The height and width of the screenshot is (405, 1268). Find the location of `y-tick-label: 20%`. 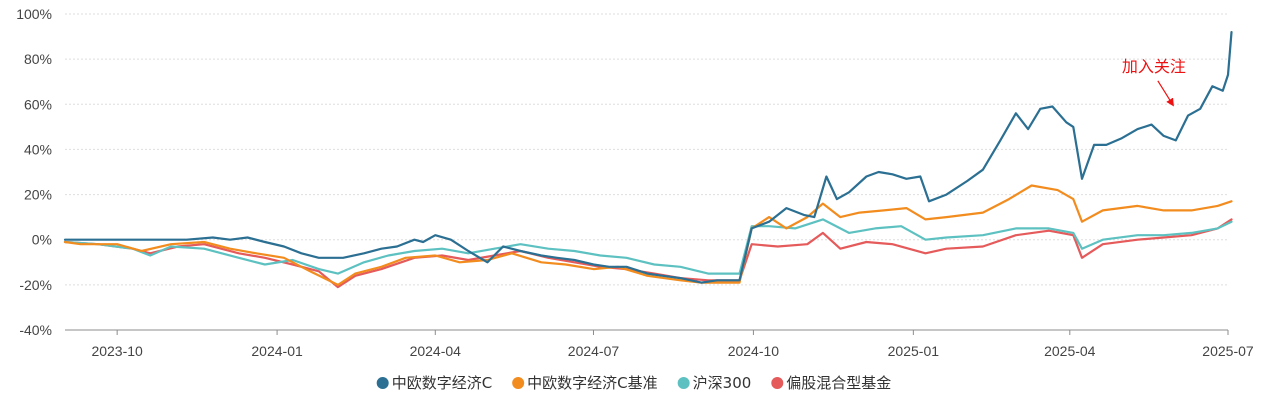

y-tick-label: 20% is located at coordinates (38, 195).